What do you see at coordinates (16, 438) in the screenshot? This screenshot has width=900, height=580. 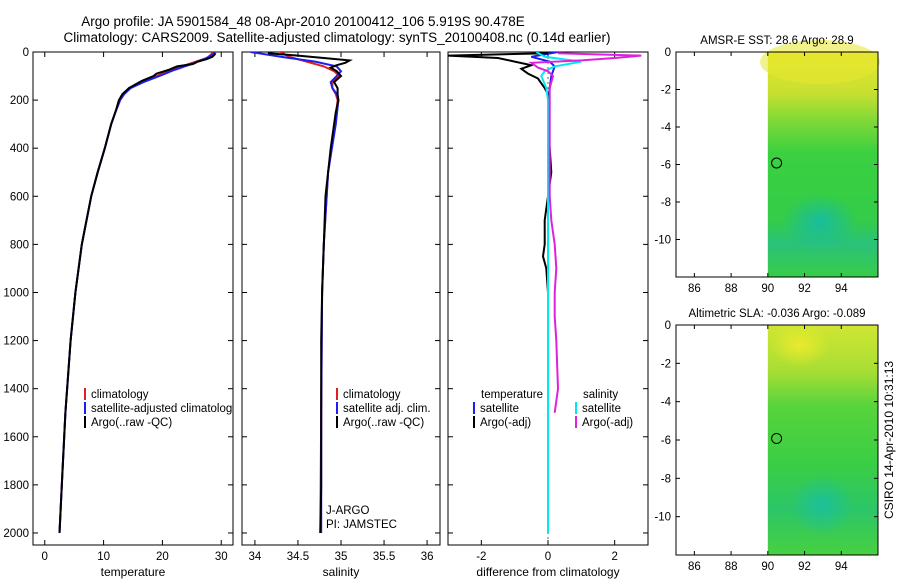 I see `depth-tick-label: 1600` at bounding box center [16, 438].